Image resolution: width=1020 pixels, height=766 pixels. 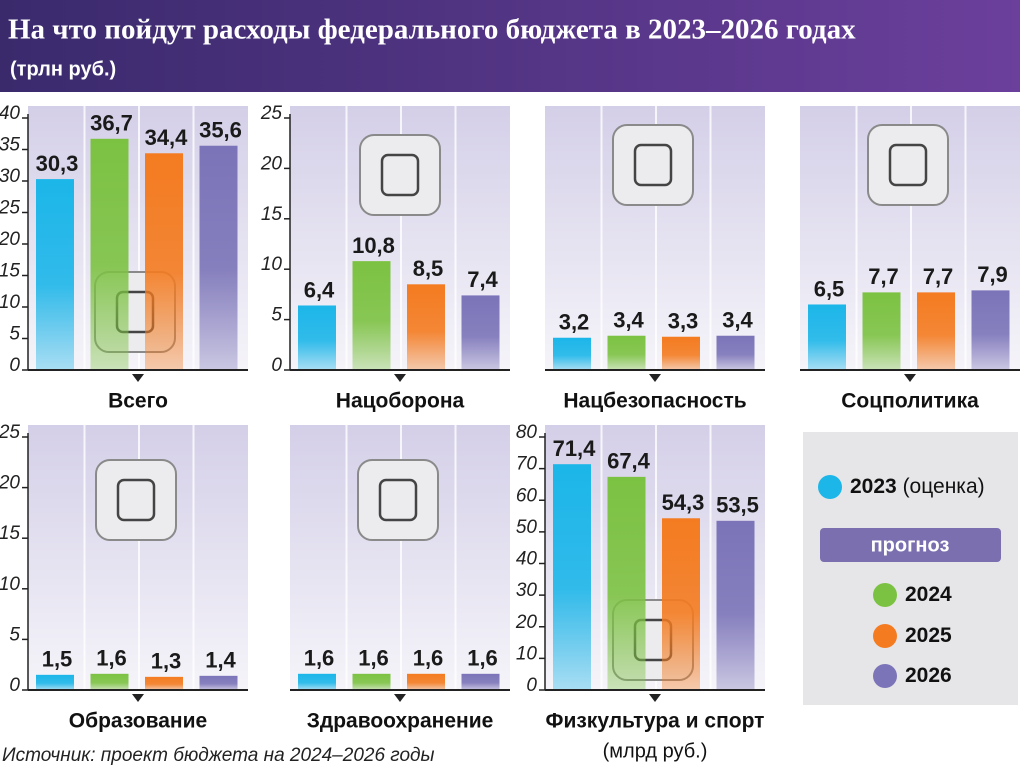 What do you see at coordinates (928, 594) in the screenshot?
I see `legend-label: 2024` at bounding box center [928, 594].